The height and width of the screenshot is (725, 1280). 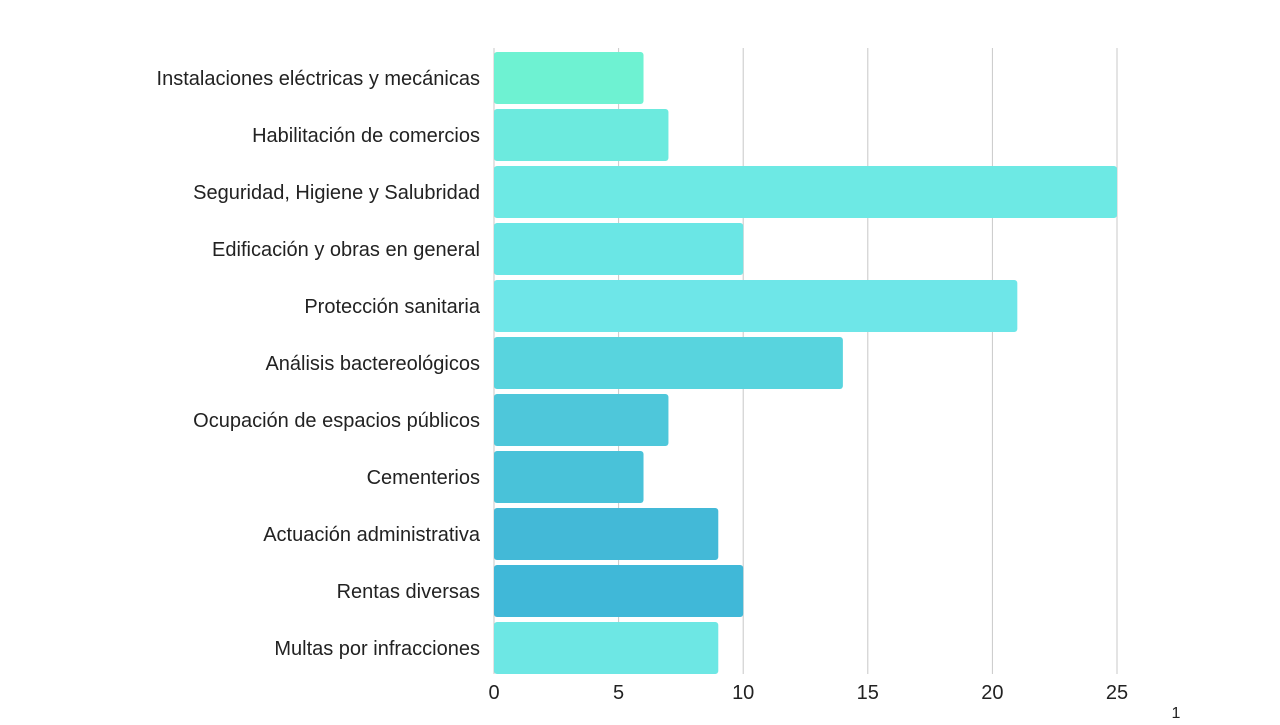 What do you see at coordinates (1176, 712) in the screenshot?
I see `corner-text: 1` at bounding box center [1176, 712].